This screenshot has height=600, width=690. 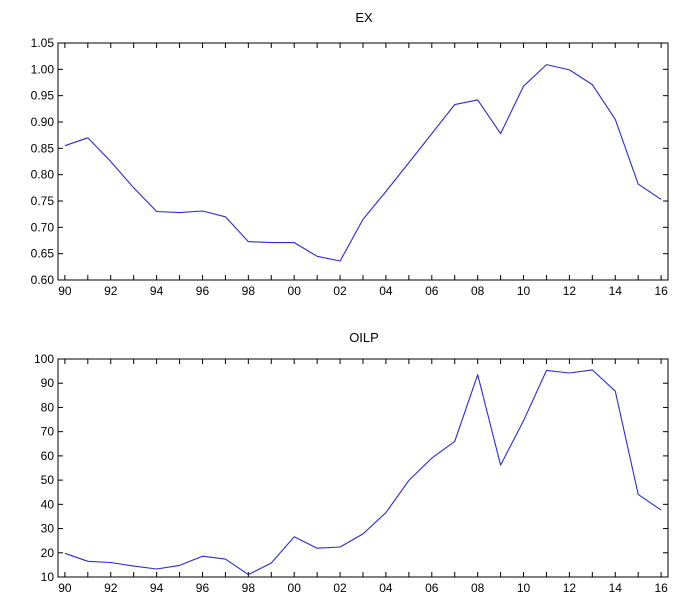 What do you see at coordinates (48, 407) in the screenshot?
I see `y-tick-label: 80` at bounding box center [48, 407].